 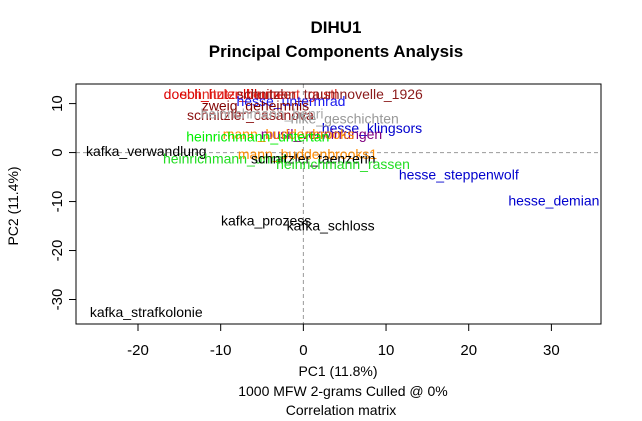 I want to click on x-tick-label: 10, so click(x=386, y=350).